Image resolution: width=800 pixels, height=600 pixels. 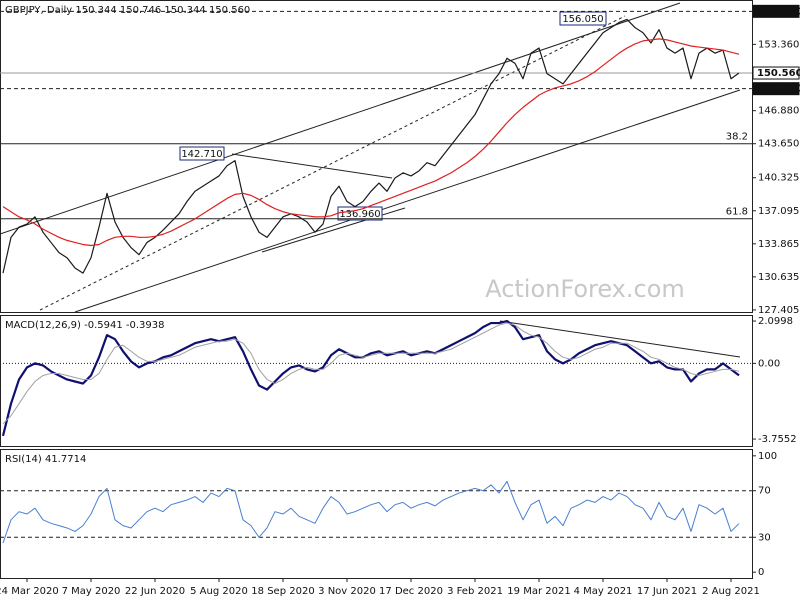 I want to click on y-tick-label: 130.635, so click(x=778, y=277).